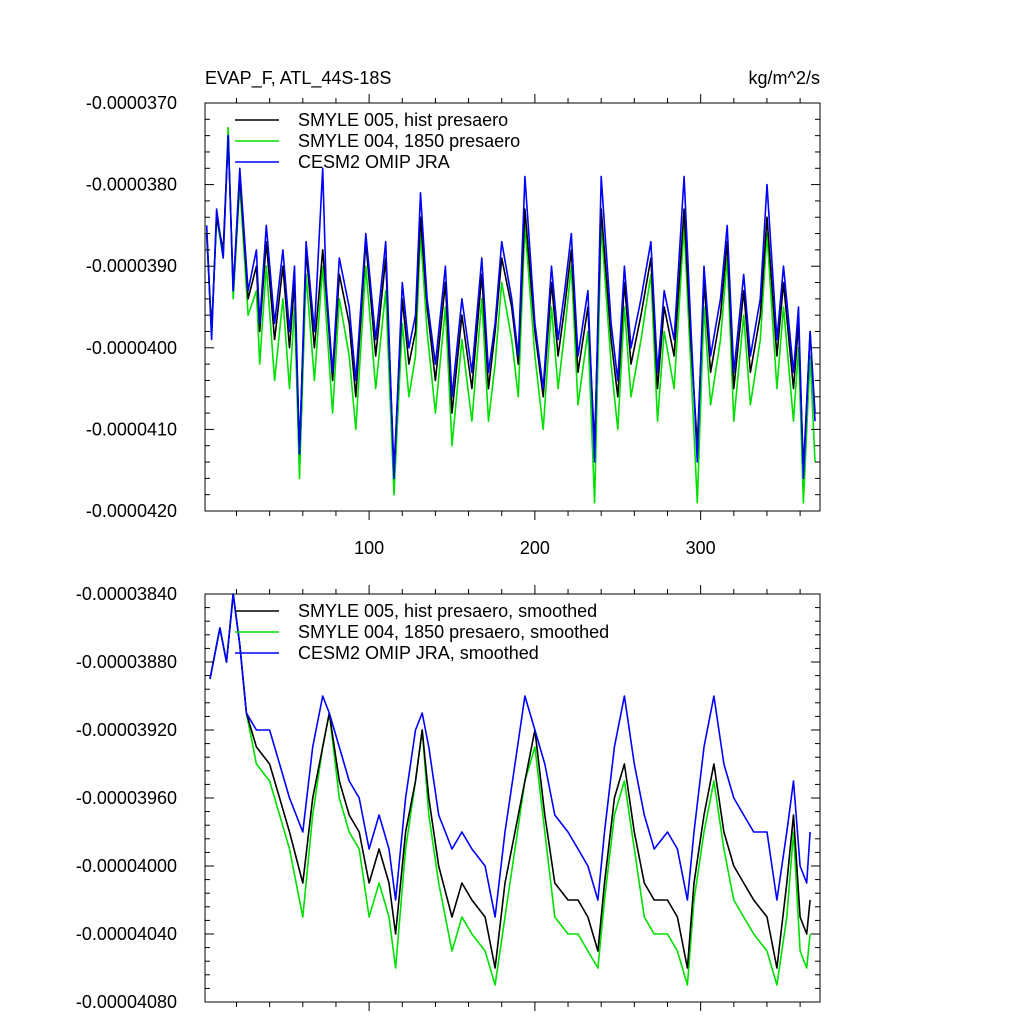 The height and width of the screenshot is (1024, 1024). I want to click on legend-label: CESM2 OMIP JRA, so click(374, 162).